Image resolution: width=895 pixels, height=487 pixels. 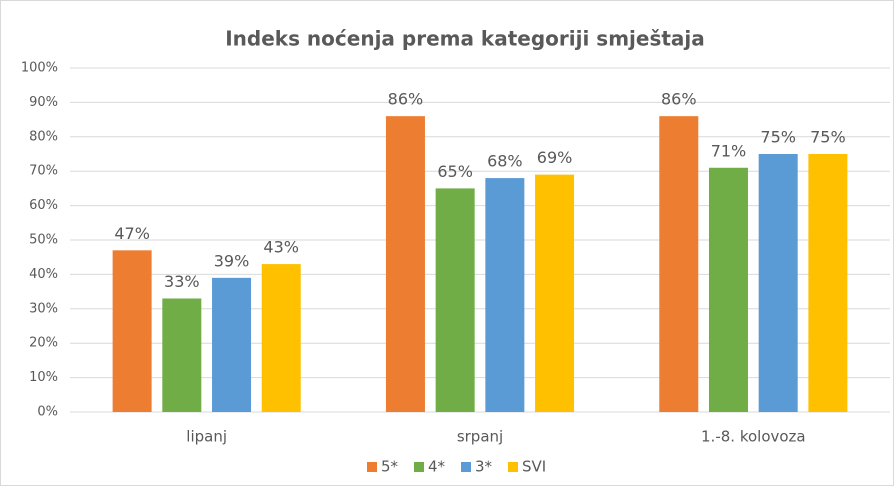 I want to click on y-tick-label: 100%, so click(x=39, y=68).